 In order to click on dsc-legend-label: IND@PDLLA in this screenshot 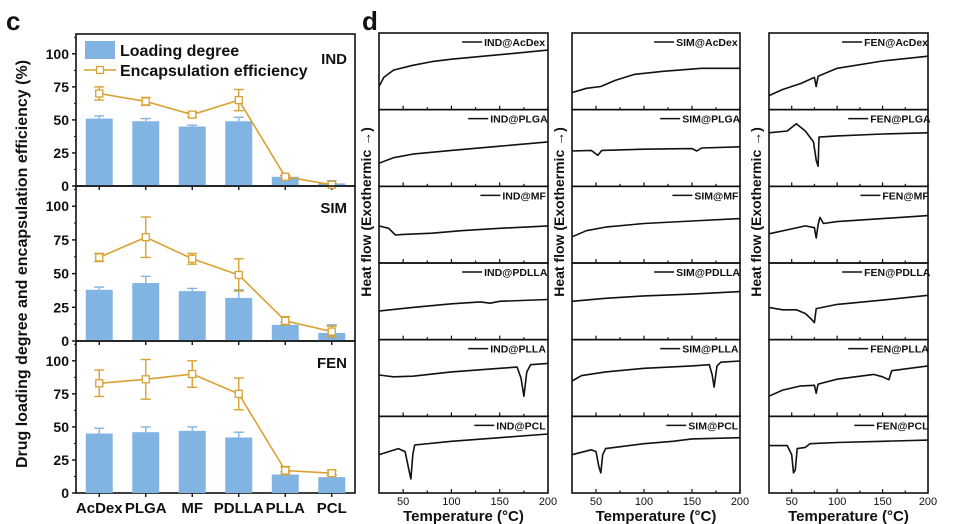, I will do `click(516, 273)`.